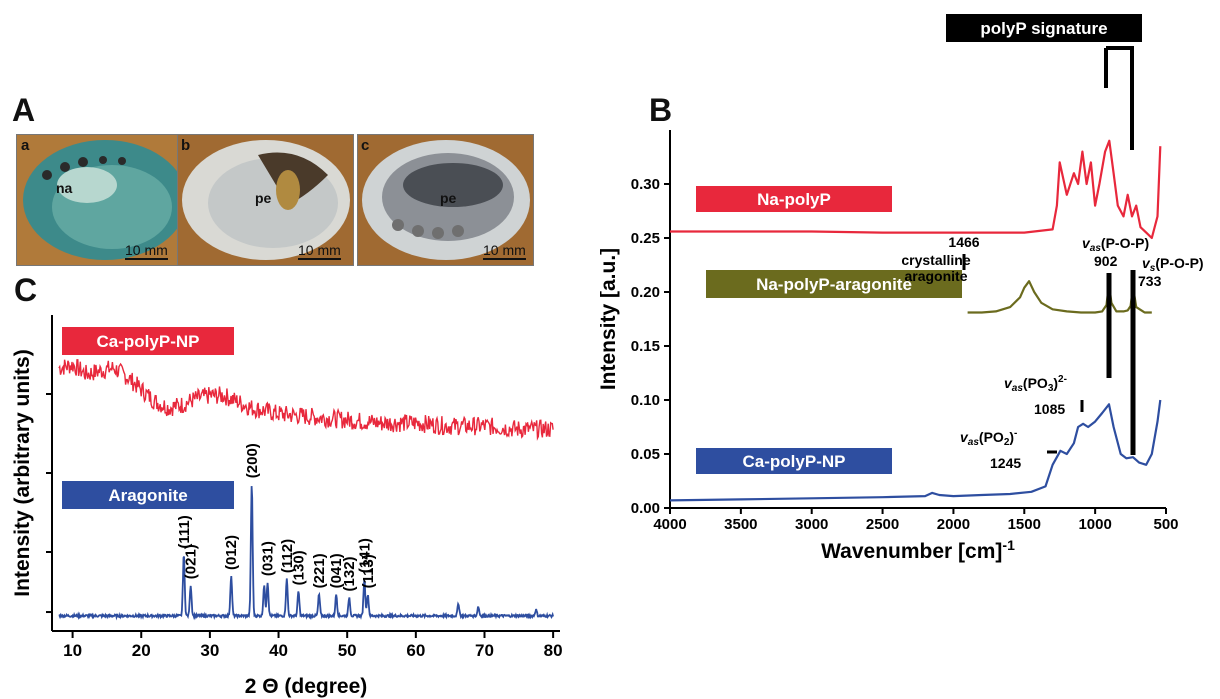 The image size is (1220, 699). Describe the element at coordinates (645, 184) in the screenshot. I see `ftir-y-tick-label: 0.30` at that location.